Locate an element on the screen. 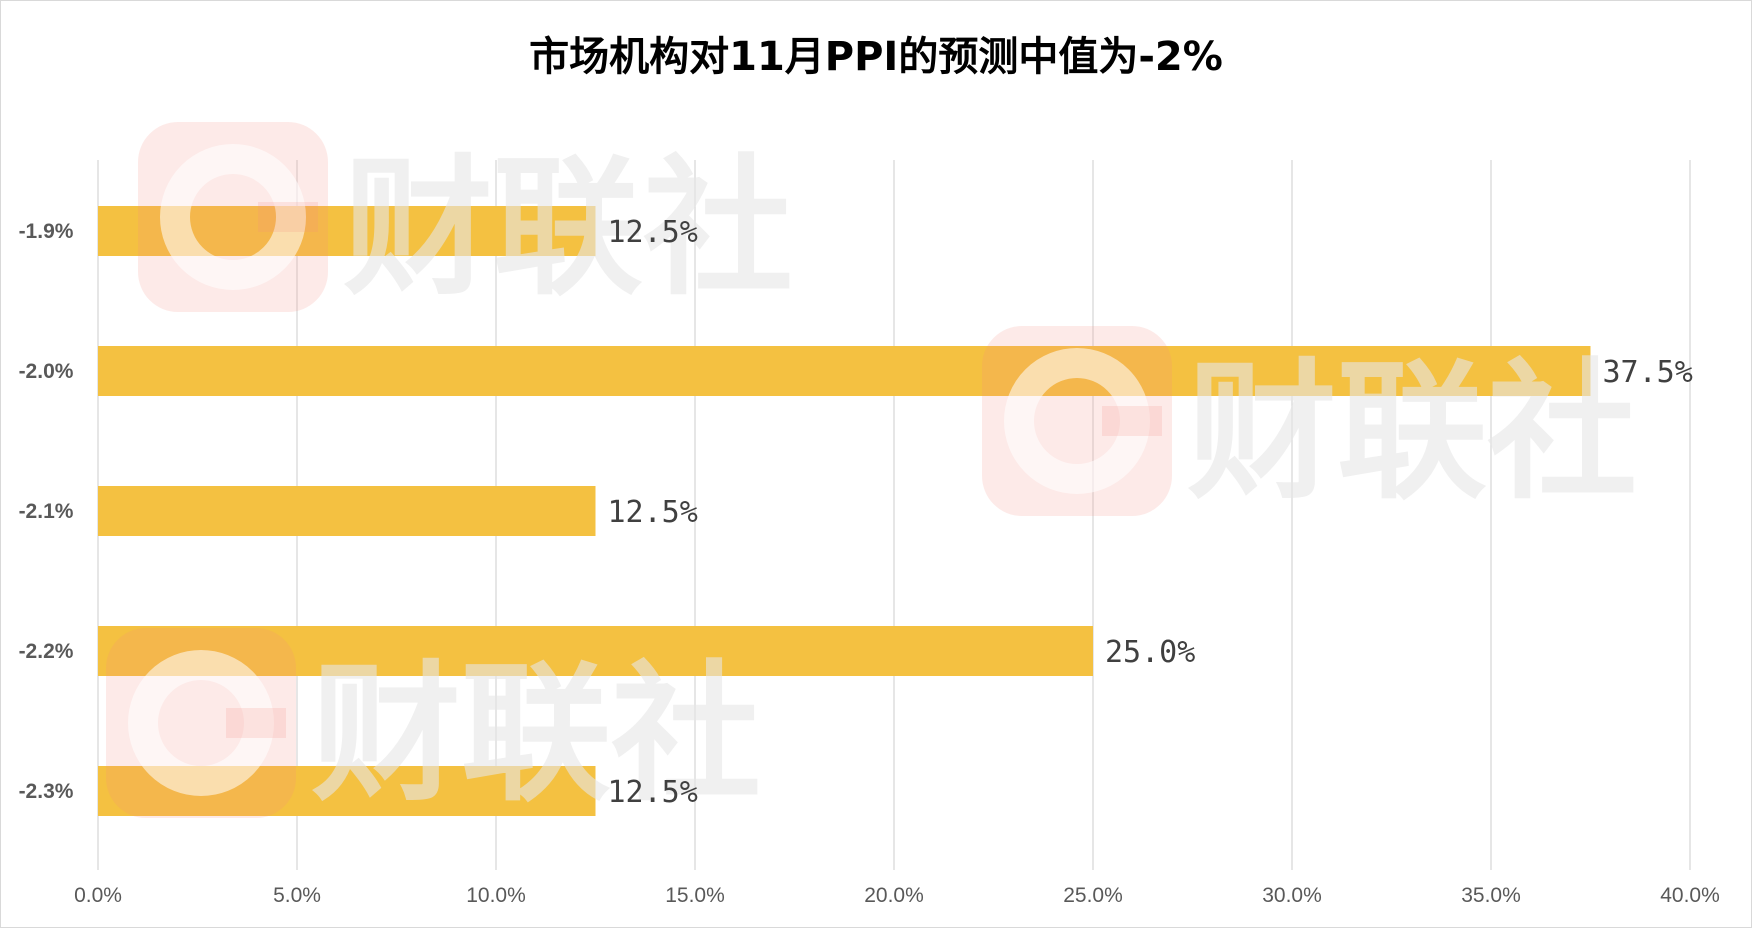 Image resolution: width=1752 pixels, height=928 pixels. chart-title: 市场机构对11月PPI的预测中值为-2% is located at coordinates (876, 57).